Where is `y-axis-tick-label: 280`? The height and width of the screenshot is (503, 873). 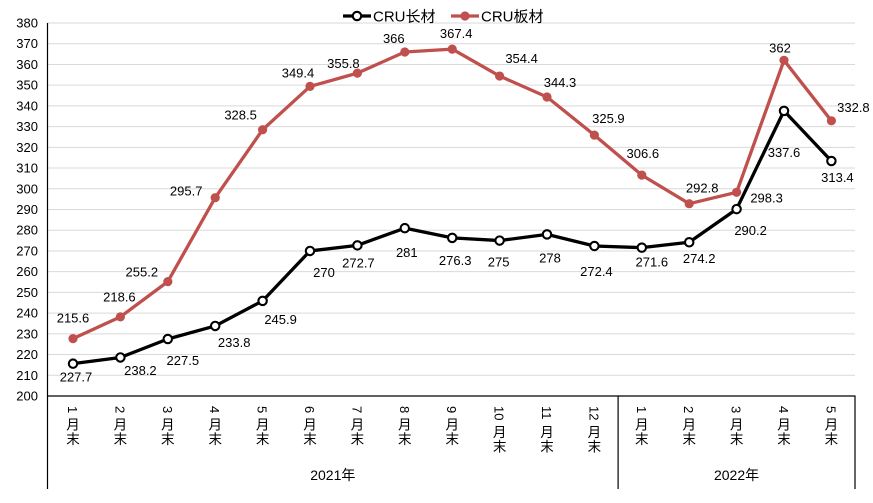 y-axis-tick-label: 280 is located at coordinates (27, 230).